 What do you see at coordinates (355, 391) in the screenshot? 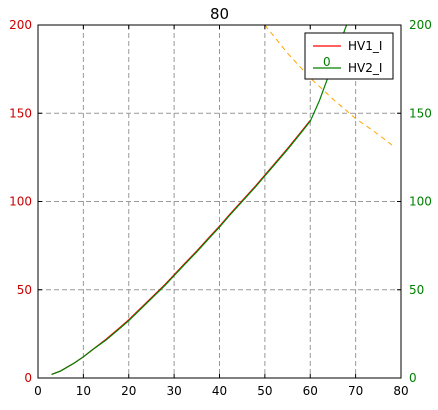
I see `x-tick-label: 70` at bounding box center [355, 391].